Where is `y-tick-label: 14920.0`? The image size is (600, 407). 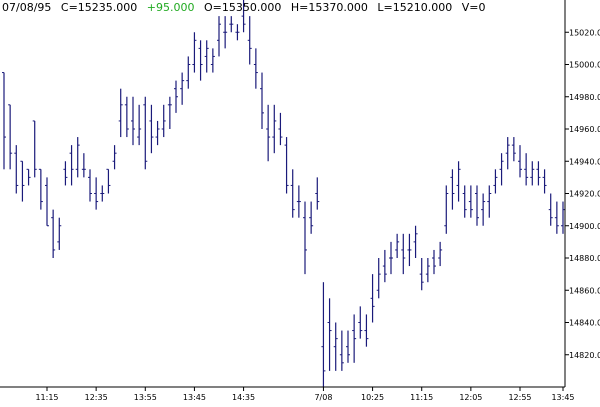 y-tick-label: 14920.0 is located at coordinates (584, 194).